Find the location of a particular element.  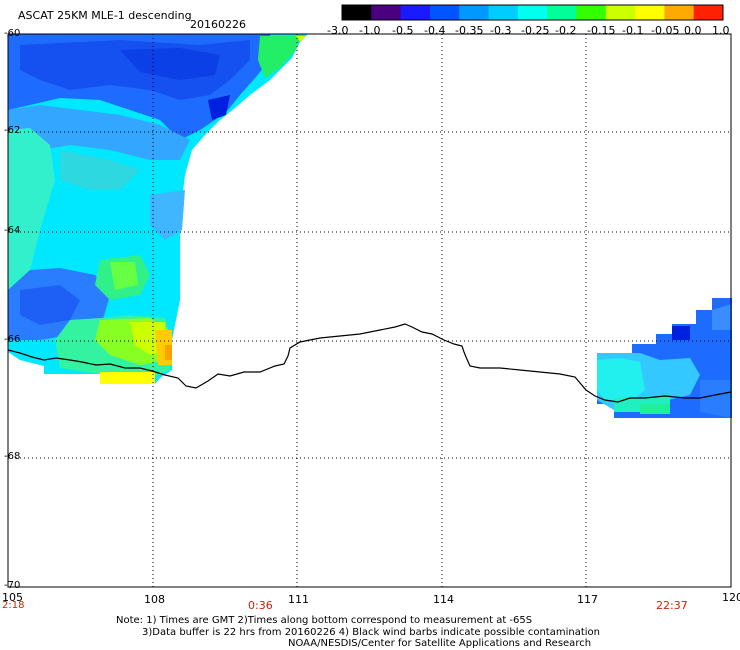

map-title: ASCAT 25KM MLE-1 descending is located at coordinates (105, 15).